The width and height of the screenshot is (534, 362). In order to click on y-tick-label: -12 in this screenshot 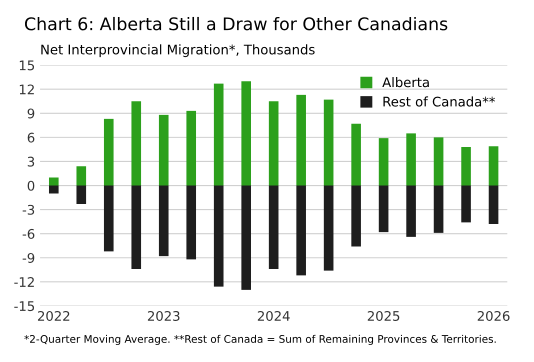, I will do `click(24, 282)`.